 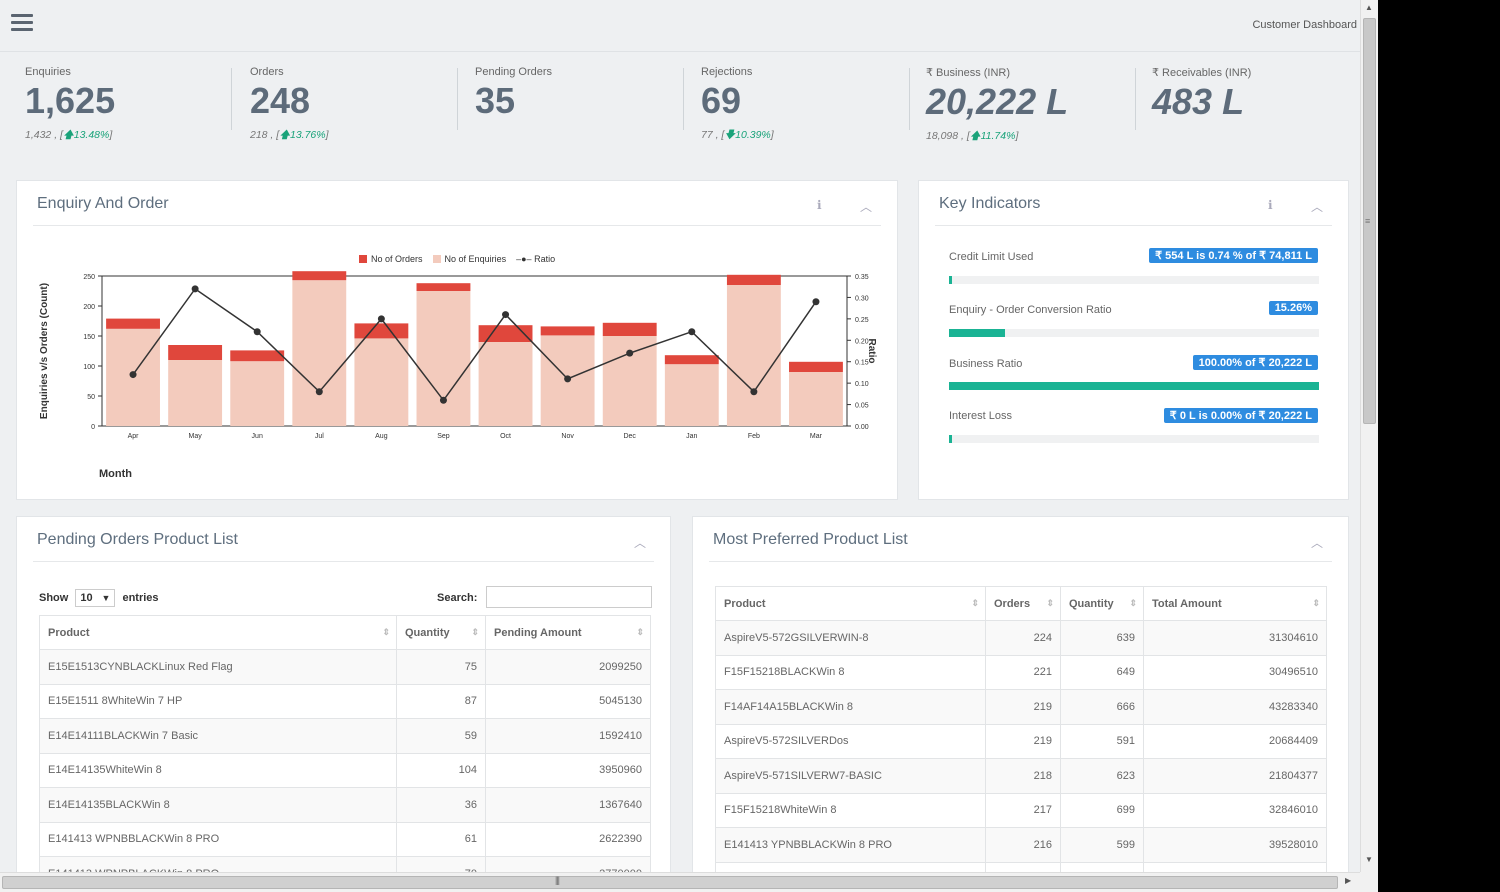 What do you see at coordinates (968, 73) in the screenshot?
I see `stat-label: ₹ Business (INR)` at bounding box center [968, 73].